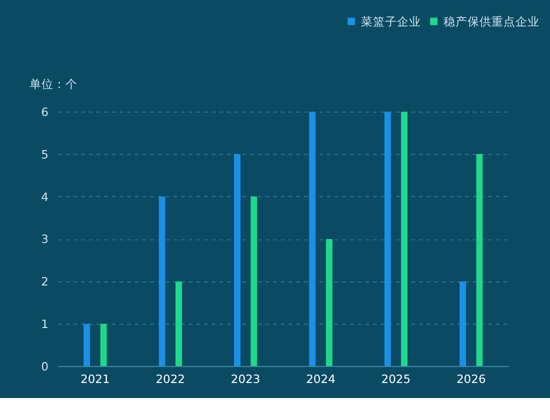 The width and height of the screenshot is (550, 420). Describe the element at coordinates (44, 197) in the screenshot. I see `y-tick-label: 4` at that location.